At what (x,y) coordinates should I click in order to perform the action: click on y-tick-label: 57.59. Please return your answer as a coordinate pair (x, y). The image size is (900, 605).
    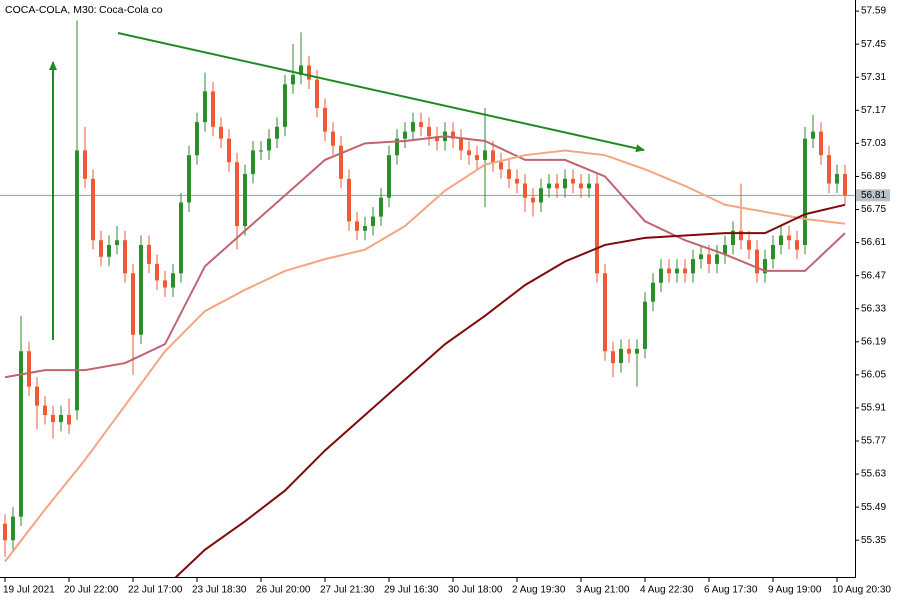
    Looking at the image, I should click on (873, 11).